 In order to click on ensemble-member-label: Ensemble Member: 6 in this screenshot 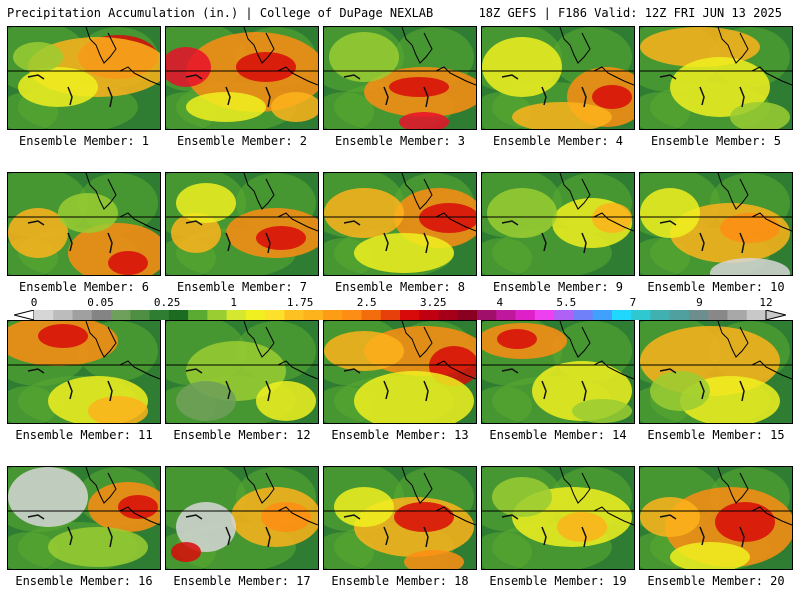, I will do `click(84, 287)`.